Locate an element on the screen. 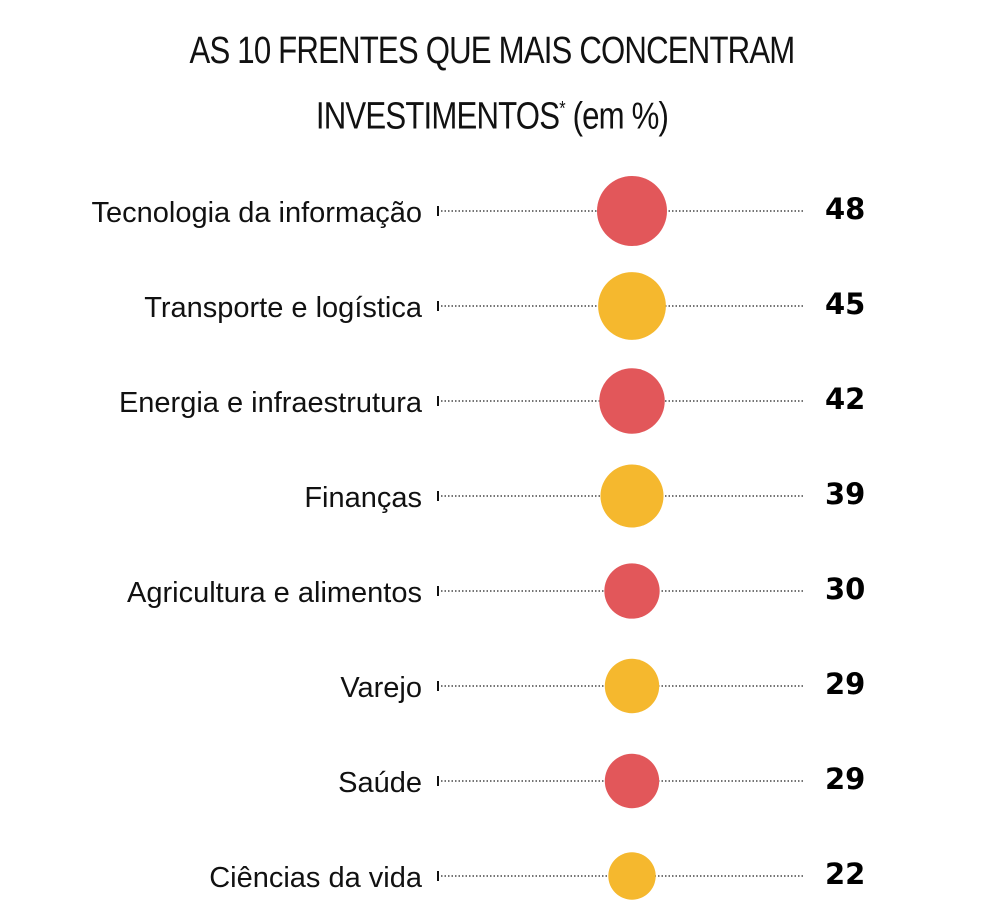  title-footnote-marker: * is located at coordinates (562, 109).